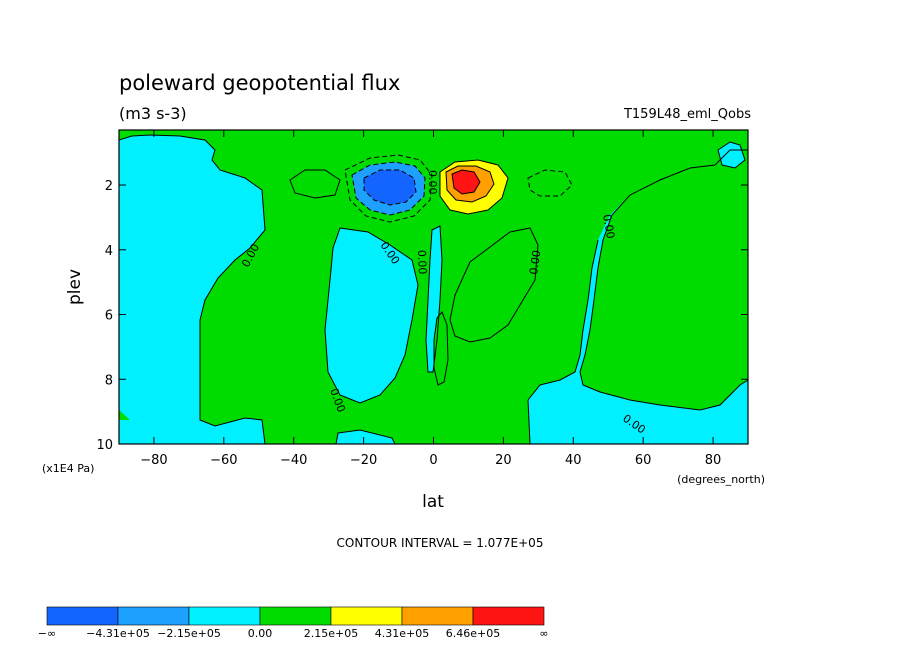 This screenshot has height=654, width=904. Describe the element at coordinates (75, 287) in the screenshot. I see `y-axis-label: plev` at that location.